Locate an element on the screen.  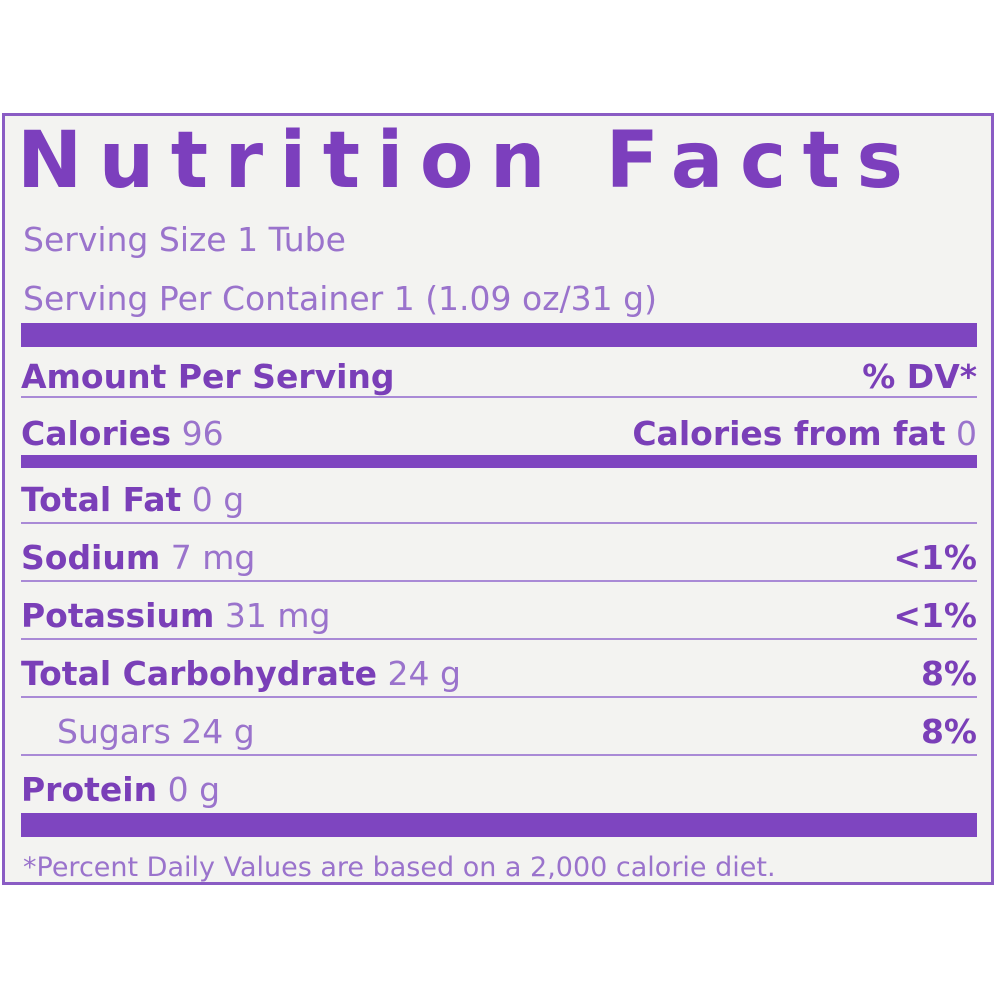
nutrient-name-group: Sodium 7 mg is located at coordinates (138, 557).